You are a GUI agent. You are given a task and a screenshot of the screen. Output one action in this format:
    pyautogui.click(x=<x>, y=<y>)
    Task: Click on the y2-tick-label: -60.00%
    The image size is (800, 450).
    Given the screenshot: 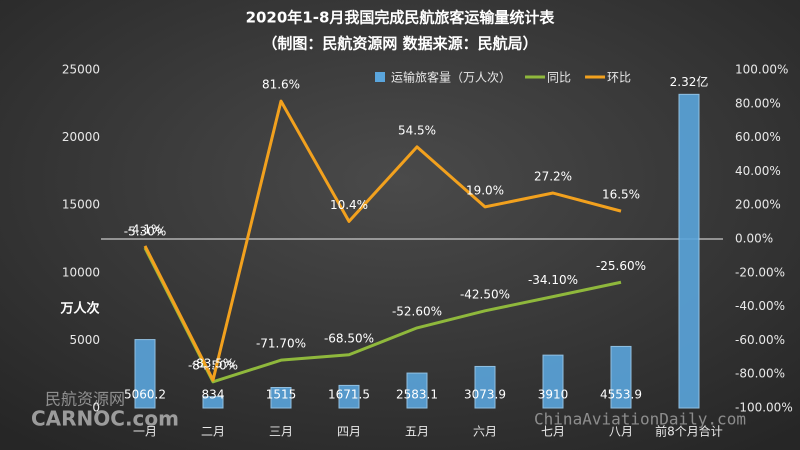 What is the action you would take?
    pyautogui.click(x=760, y=340)
    